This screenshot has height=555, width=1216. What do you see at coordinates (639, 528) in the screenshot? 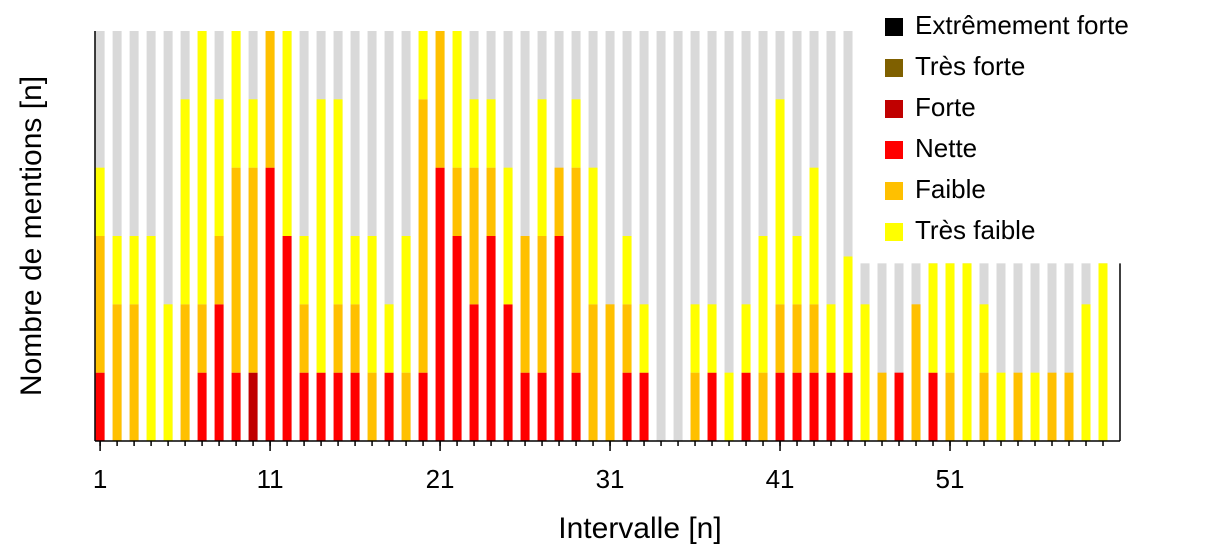
I see `x-axis-label: Intervalle [n]` at bounding box center [639, 528].